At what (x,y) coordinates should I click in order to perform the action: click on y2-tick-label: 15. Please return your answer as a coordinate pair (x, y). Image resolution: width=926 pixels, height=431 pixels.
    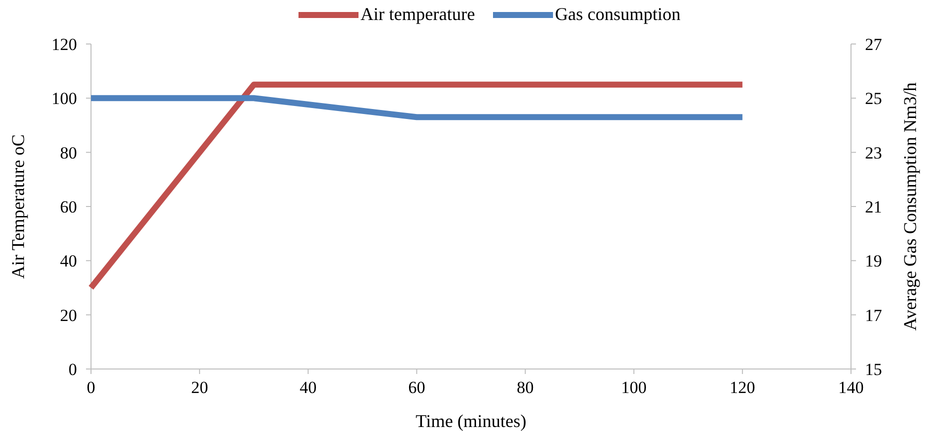
    Looking at the image, I should click on (873, 369).